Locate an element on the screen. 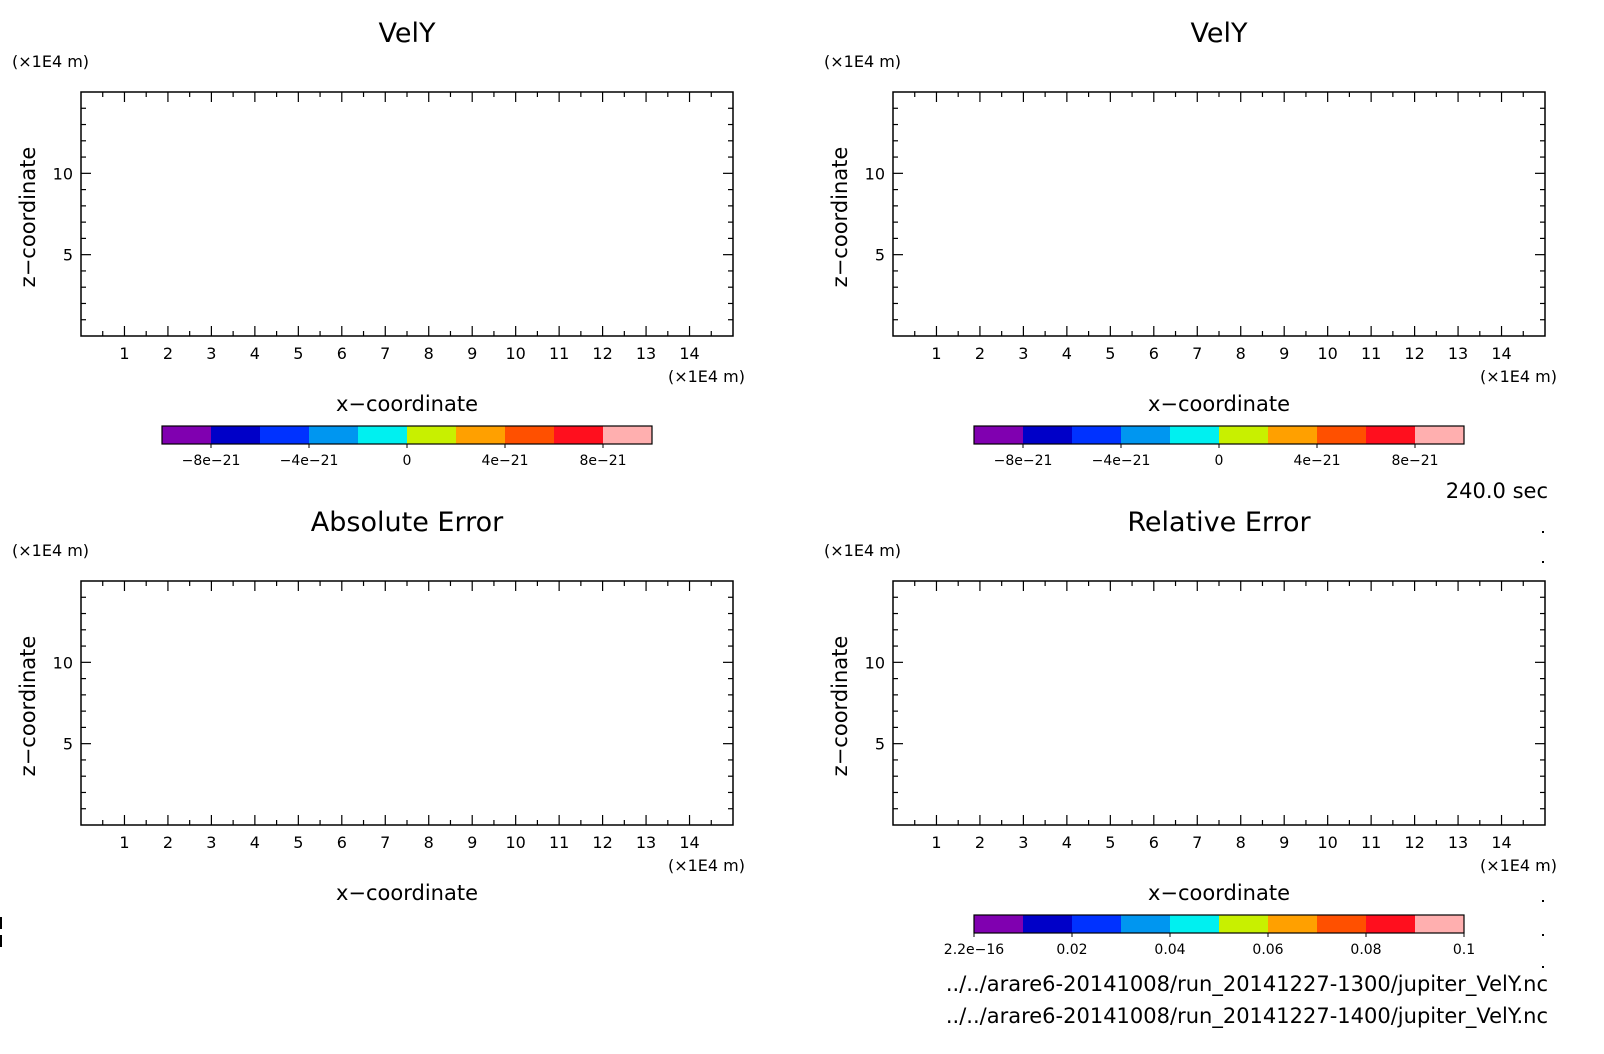 This screenshot has height=1054, width=1604. y-axis-unit: (×1E4 m) is located at coordinates (50, 61).